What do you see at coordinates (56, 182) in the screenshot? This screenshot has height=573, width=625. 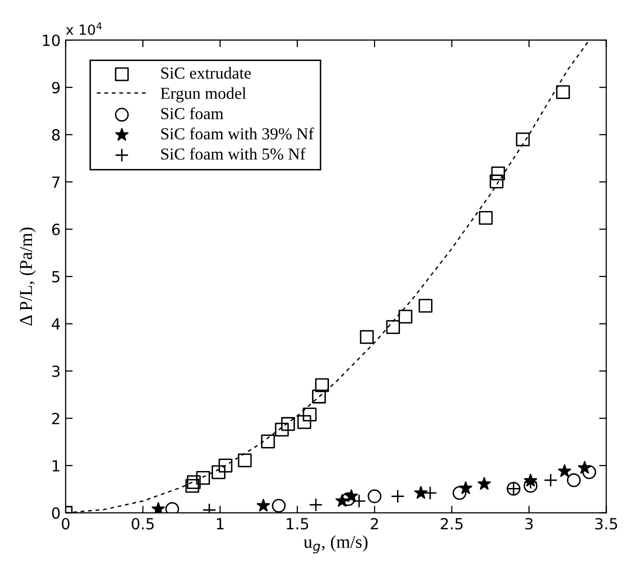 I see `y-tick-label: 7` at bounding box center [56, 182].